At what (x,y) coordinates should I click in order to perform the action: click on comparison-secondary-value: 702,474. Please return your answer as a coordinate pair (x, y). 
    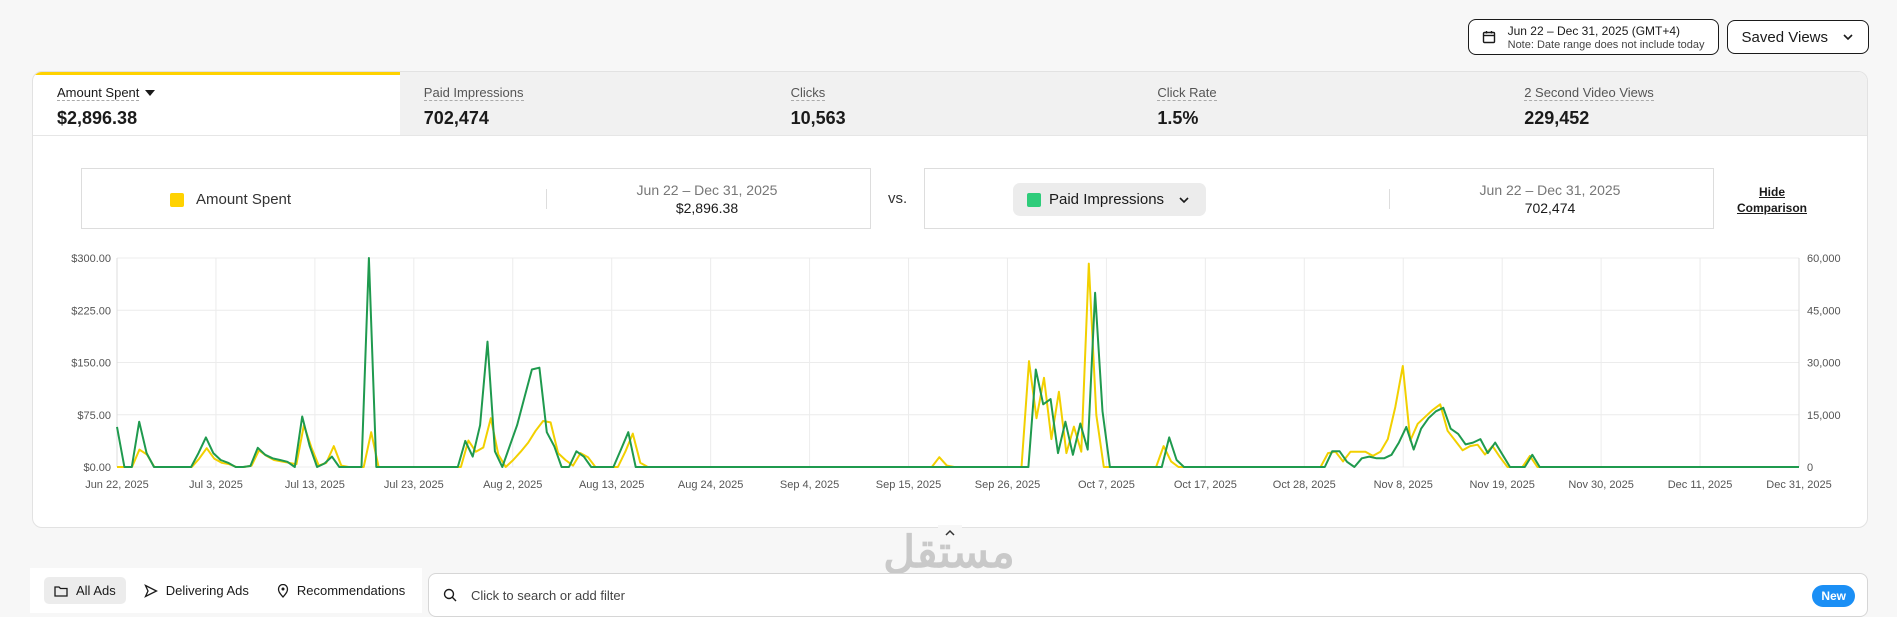
    Looking at the image, I should click on (1550, 208).